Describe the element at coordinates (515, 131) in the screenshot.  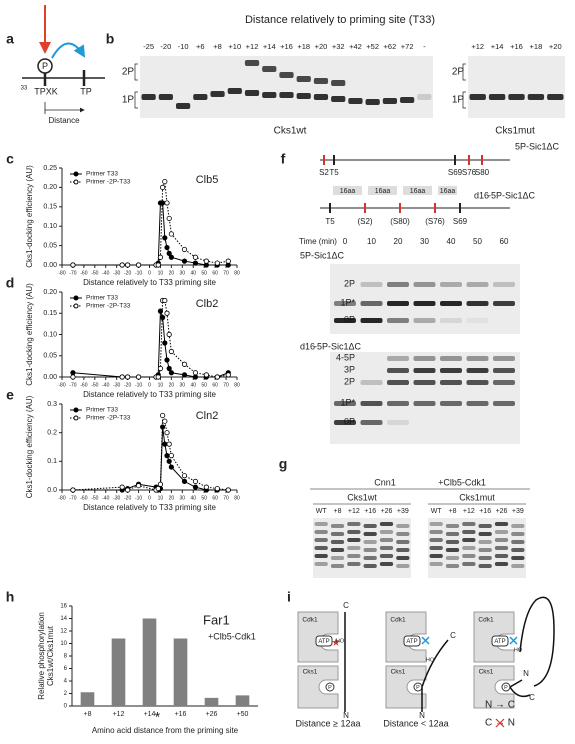
I see `gel-label: Cks1mut` at that location.